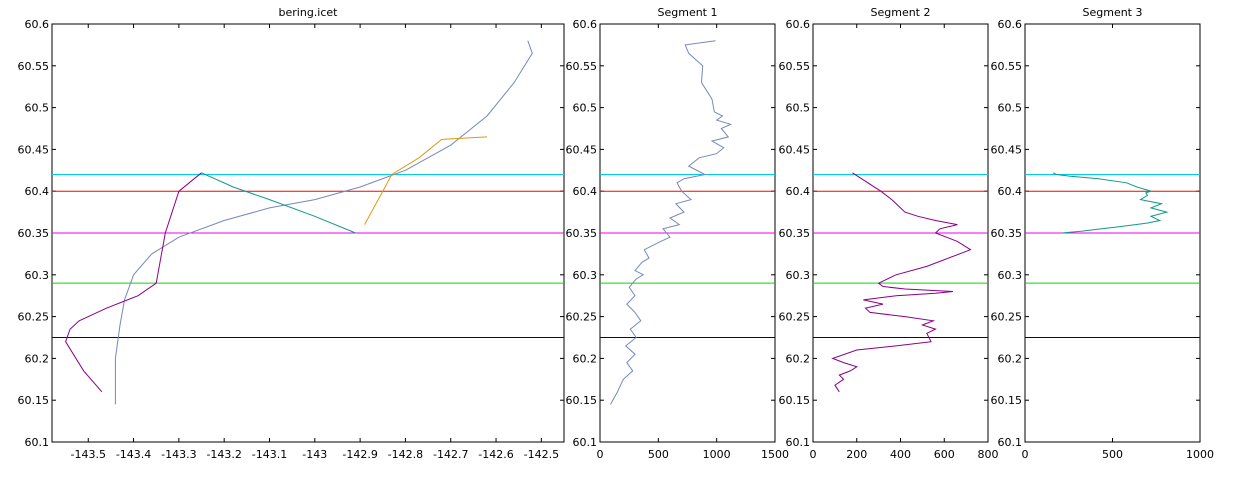  What do you see at coordinates (944, 454) in the screenshot?
I see `x-tick-label: 600` at bounding box center [944, 454].